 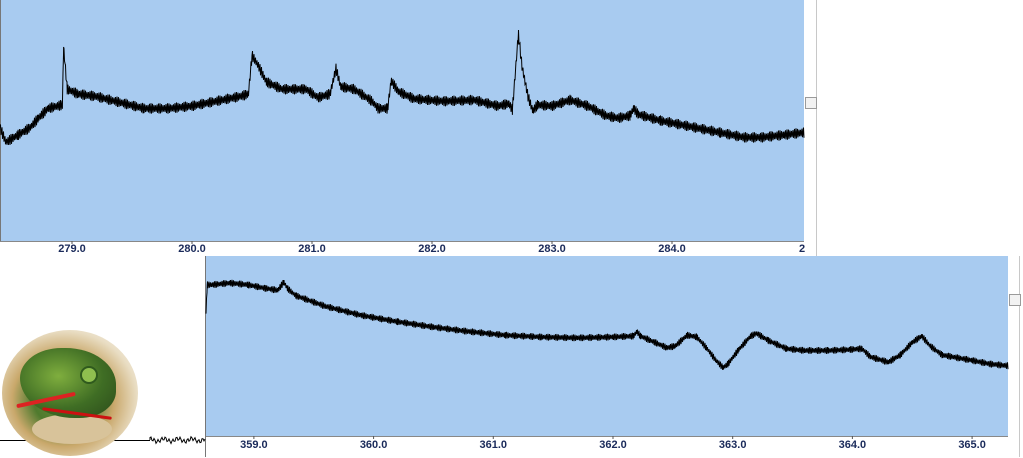 What do you see at coordinates (205, 356) in the screenshot?
I see `chart-bottom-left-edge` at bounding box center [205, 356].